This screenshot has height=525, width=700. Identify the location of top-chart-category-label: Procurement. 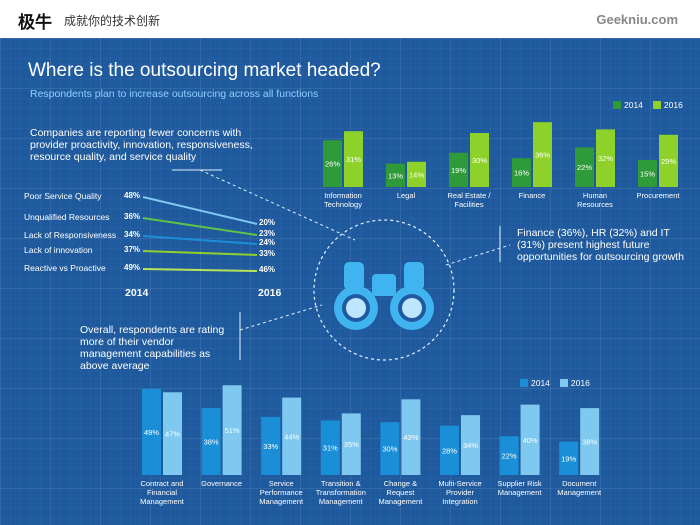
(659, 195).